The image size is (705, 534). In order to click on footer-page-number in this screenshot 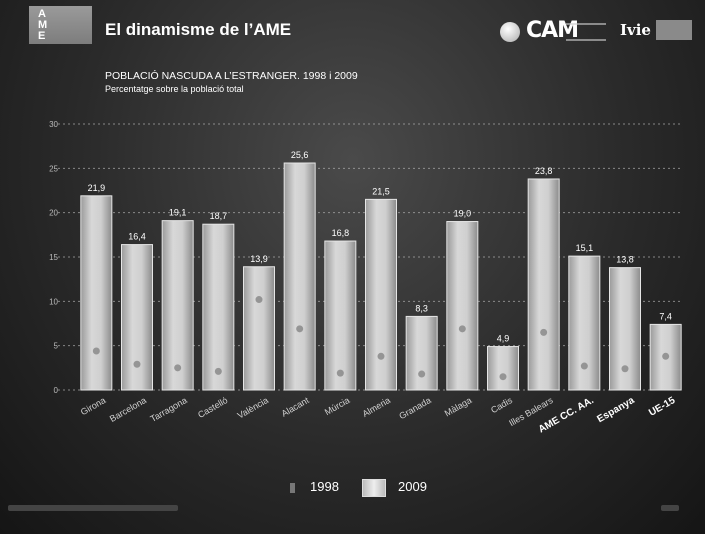, I will do `click(670, 508)`.